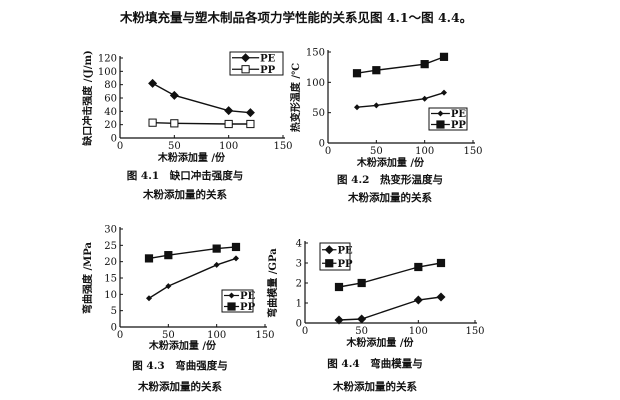 The image size is (620, 400). I want to click on y-tick-label: 30, so click(110, 230).